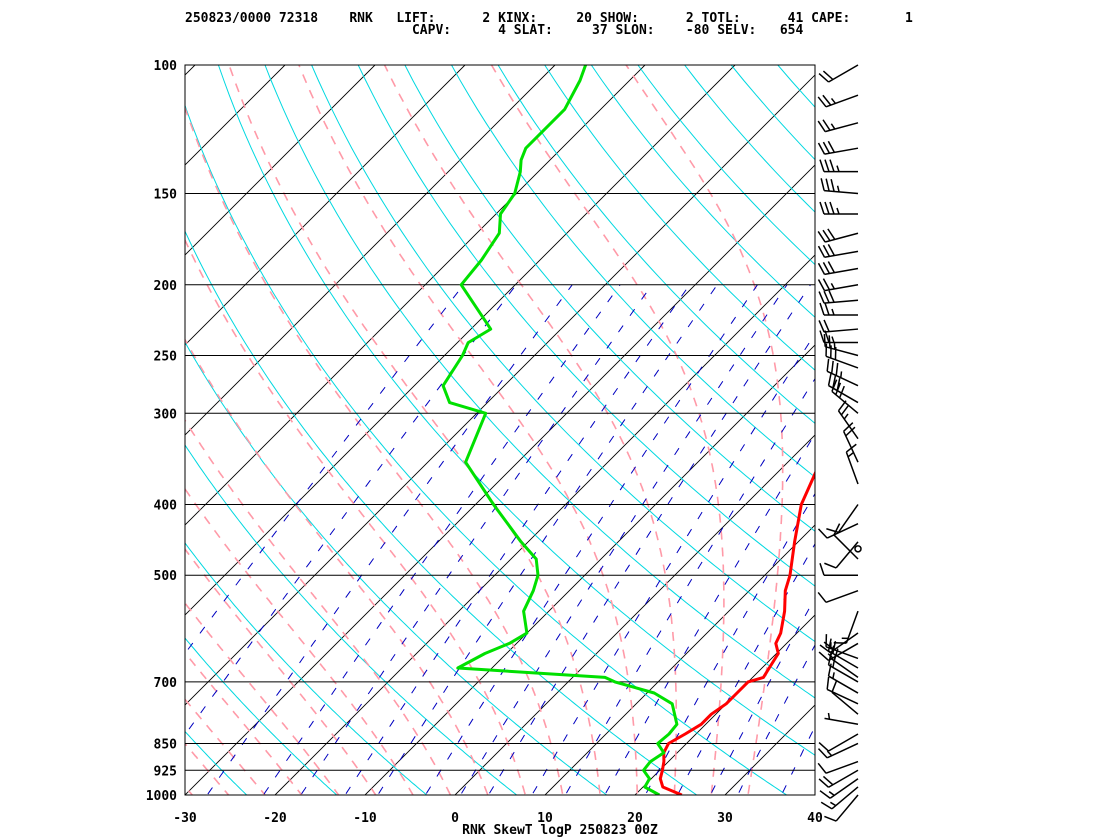 This screenshot has width=1120, height=840. Describe the element at coordinates (455, 818) in the screenshot. I see `temperature-tick-label: 0` at that location.